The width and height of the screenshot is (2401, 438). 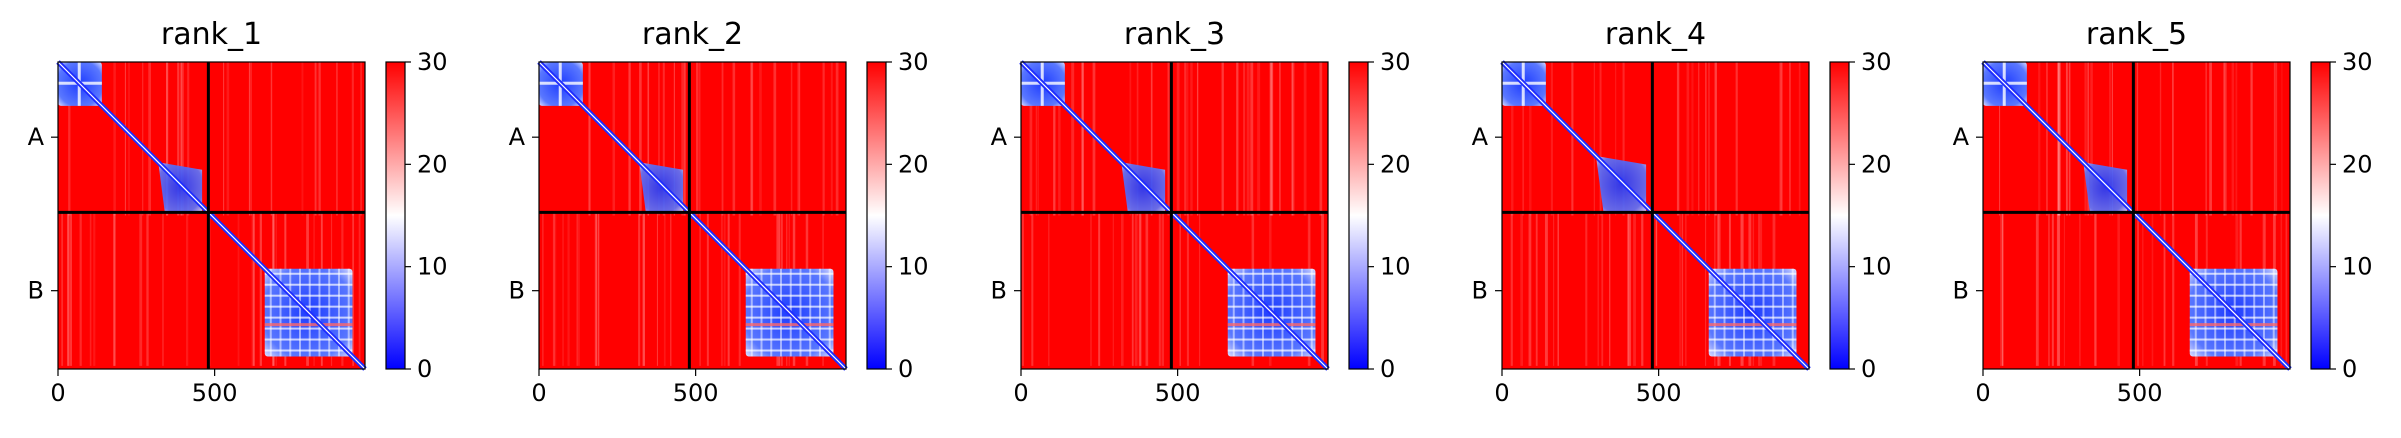 I want to click on axes-frame, so click(x=692, y=215).